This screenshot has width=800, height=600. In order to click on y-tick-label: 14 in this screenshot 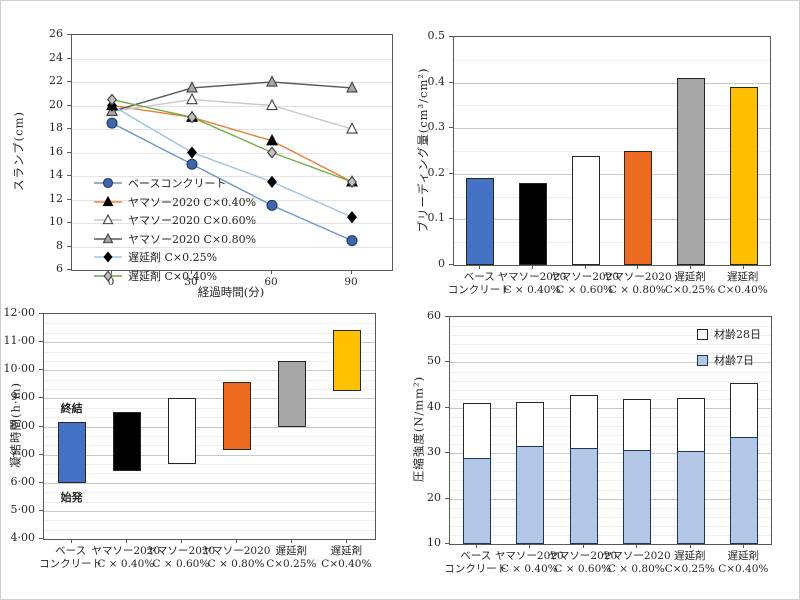, I will do `click(56, 174)`.